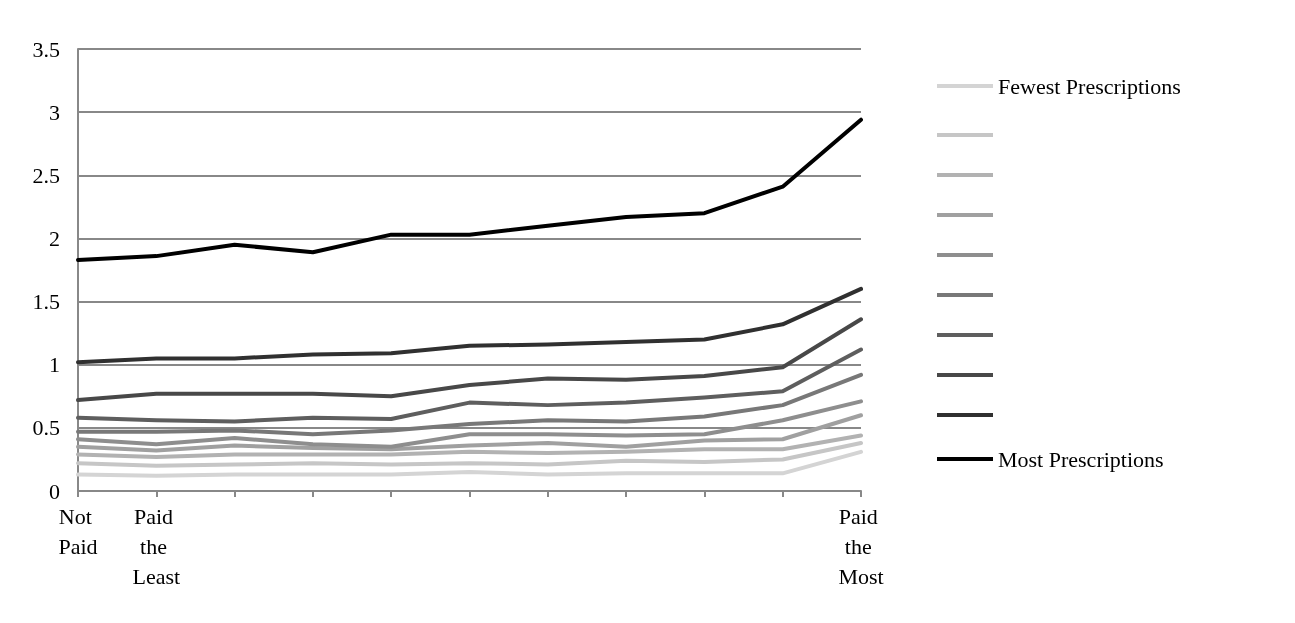 The height and width of the screenshot is (623, 1295). What do you see at coordinates (46, 302) in the screenshot?
I see `y-tick-label: 1.5` at bounding box center [46, 302].